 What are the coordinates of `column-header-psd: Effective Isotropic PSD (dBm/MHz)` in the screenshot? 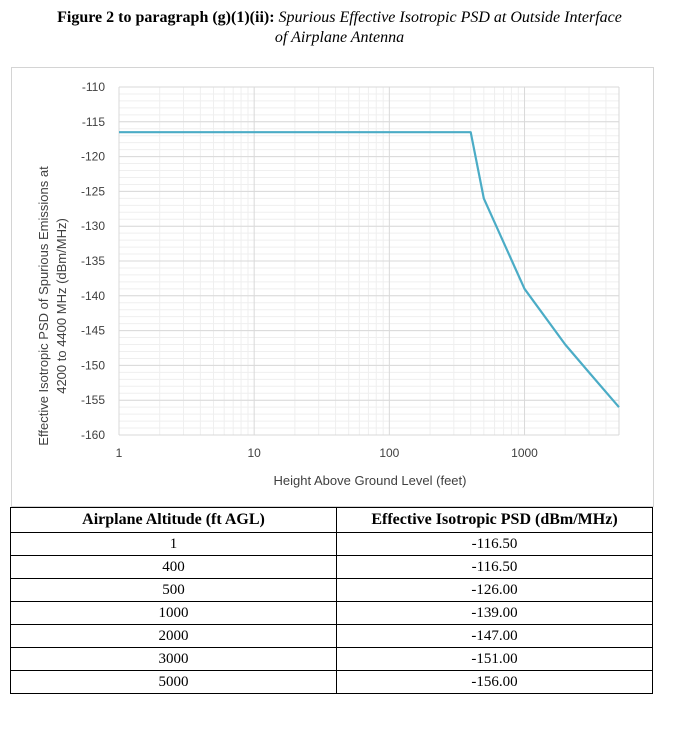 It's located at (494, 520).